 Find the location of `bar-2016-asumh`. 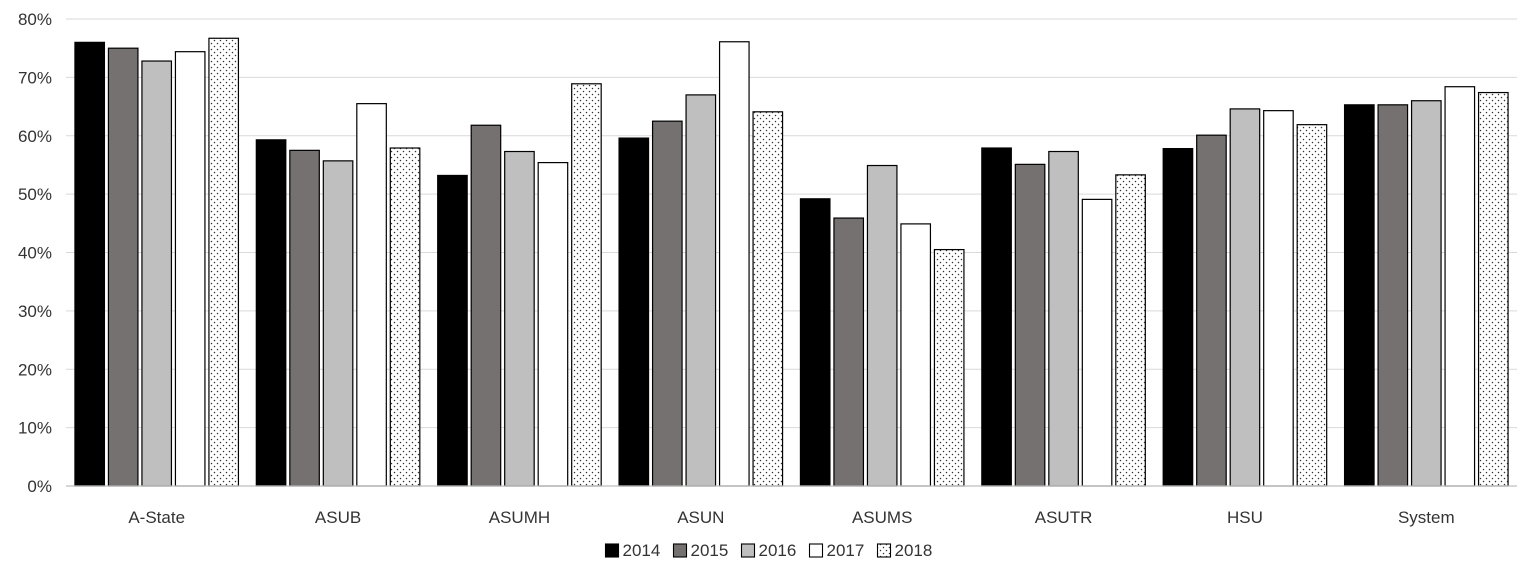

bar-2016-asumh is located at coordinates (519, 318).